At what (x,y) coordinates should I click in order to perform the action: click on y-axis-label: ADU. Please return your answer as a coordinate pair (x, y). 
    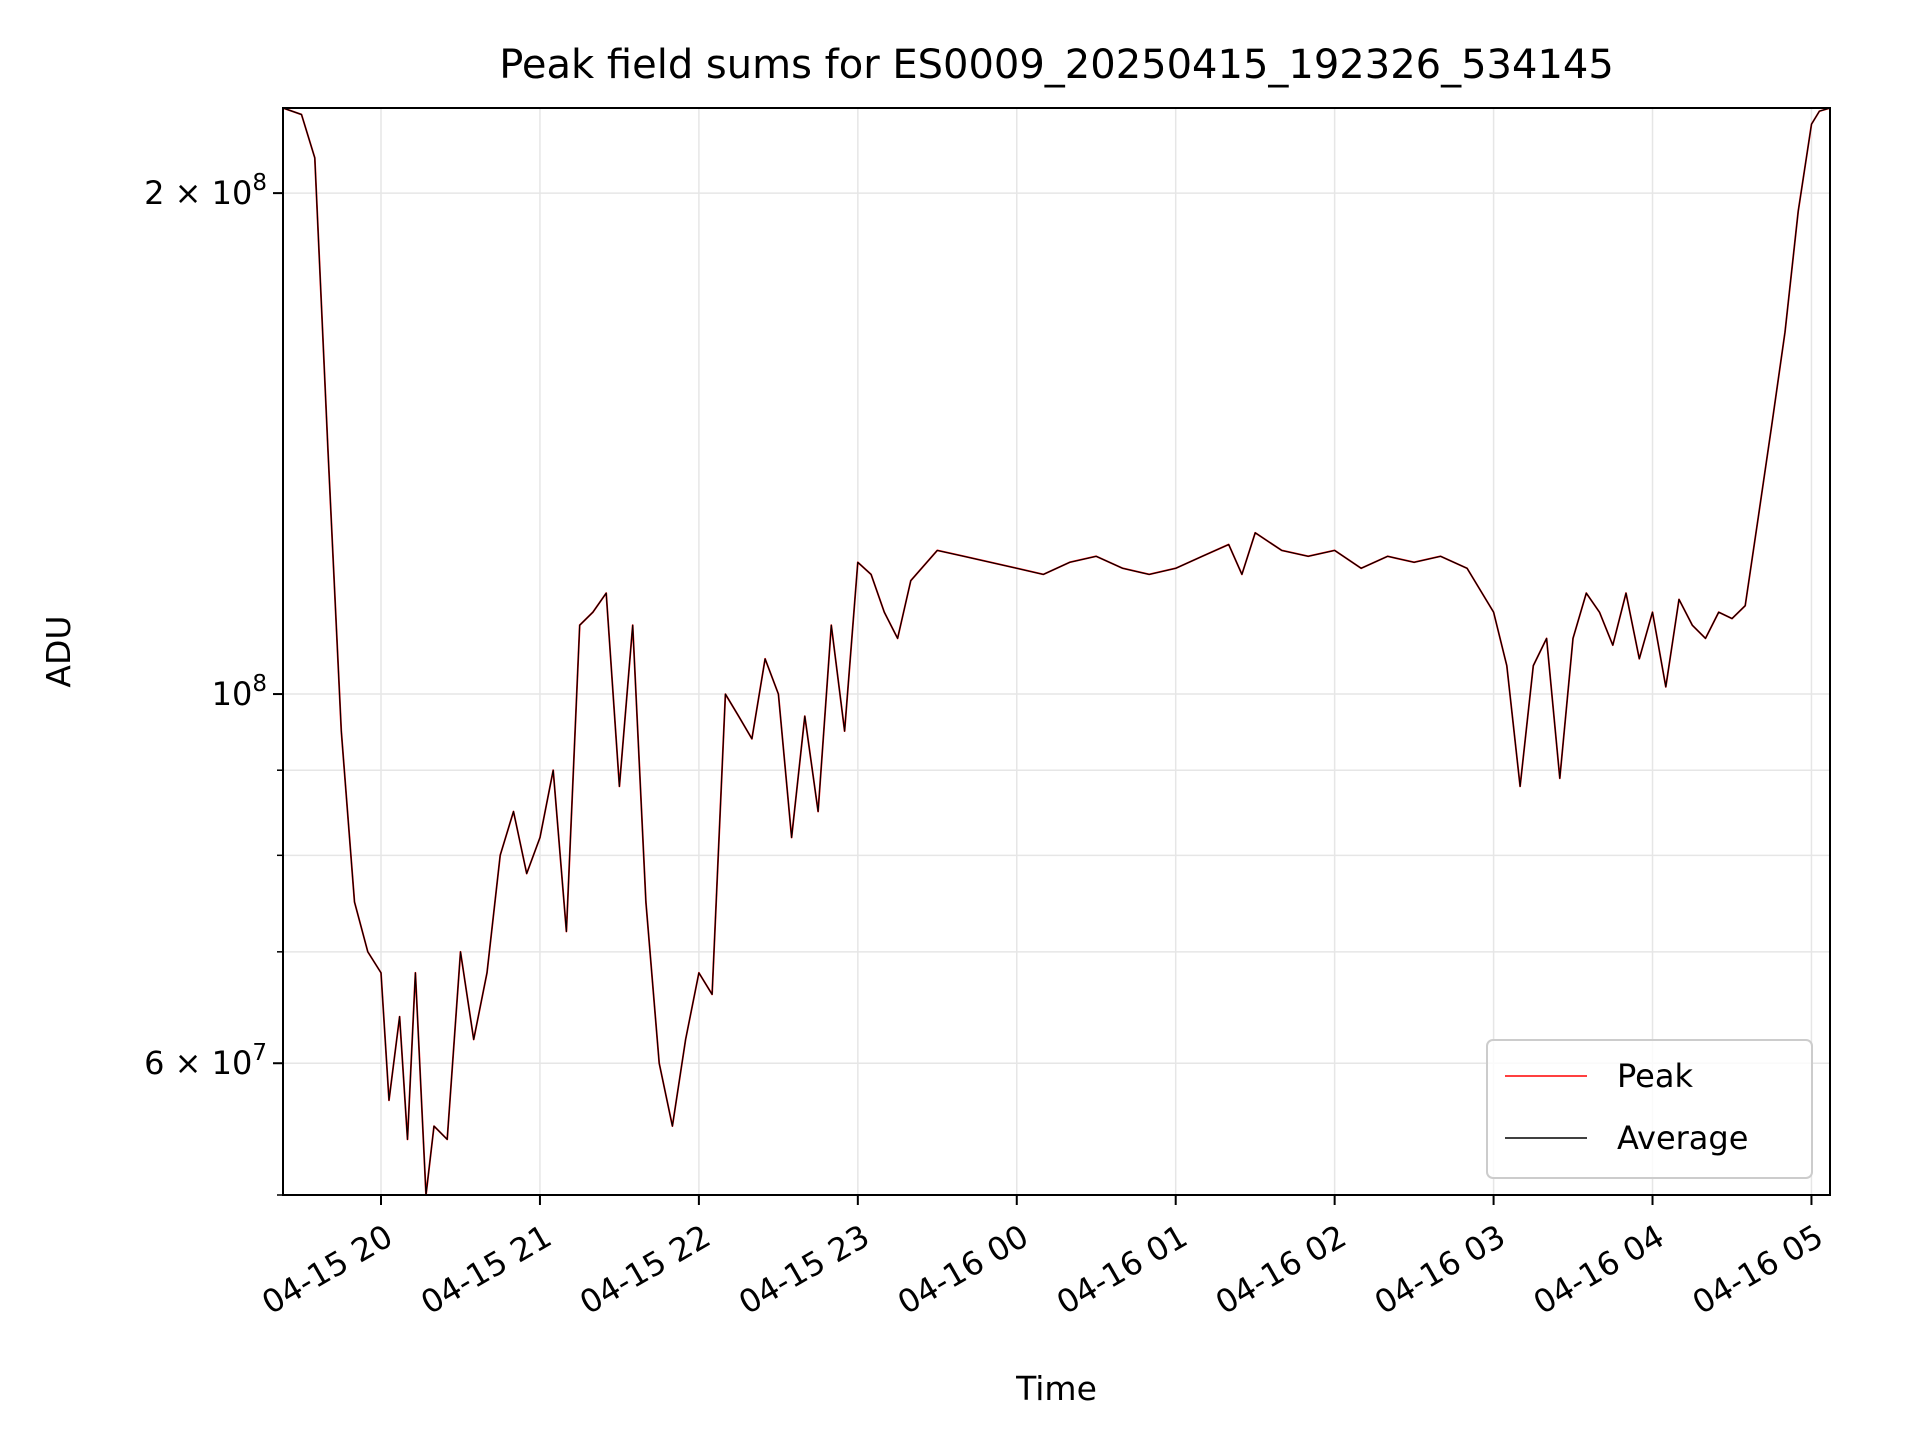
    Looking at the image, I should click on (58, 651).